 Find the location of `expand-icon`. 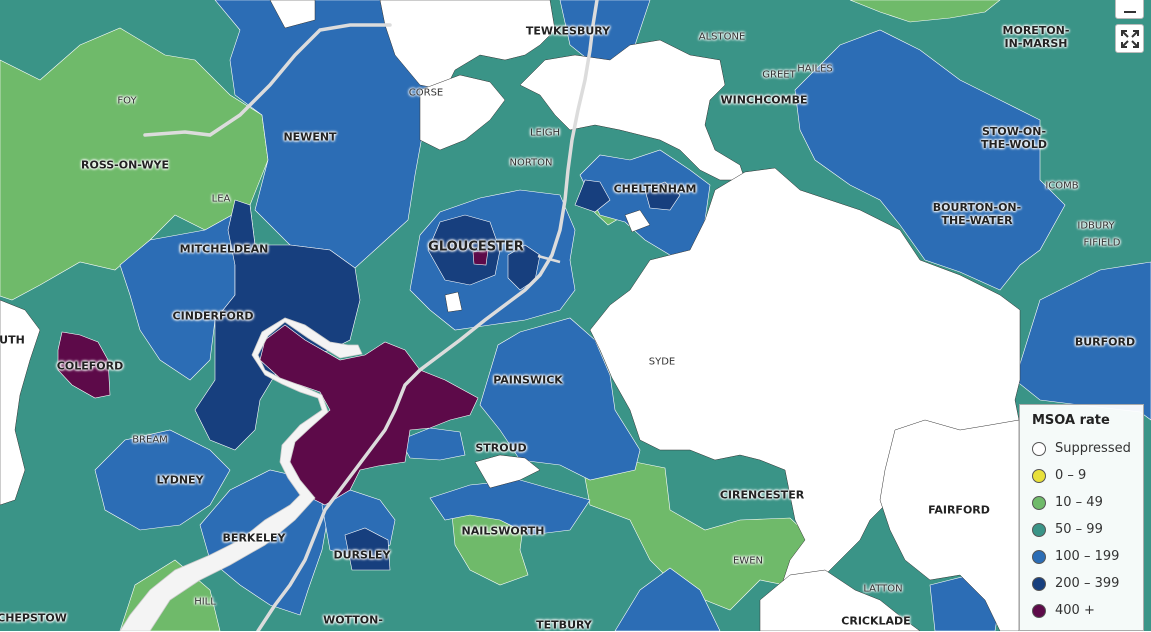

expand-icon is located at coordinates (1129, 38).